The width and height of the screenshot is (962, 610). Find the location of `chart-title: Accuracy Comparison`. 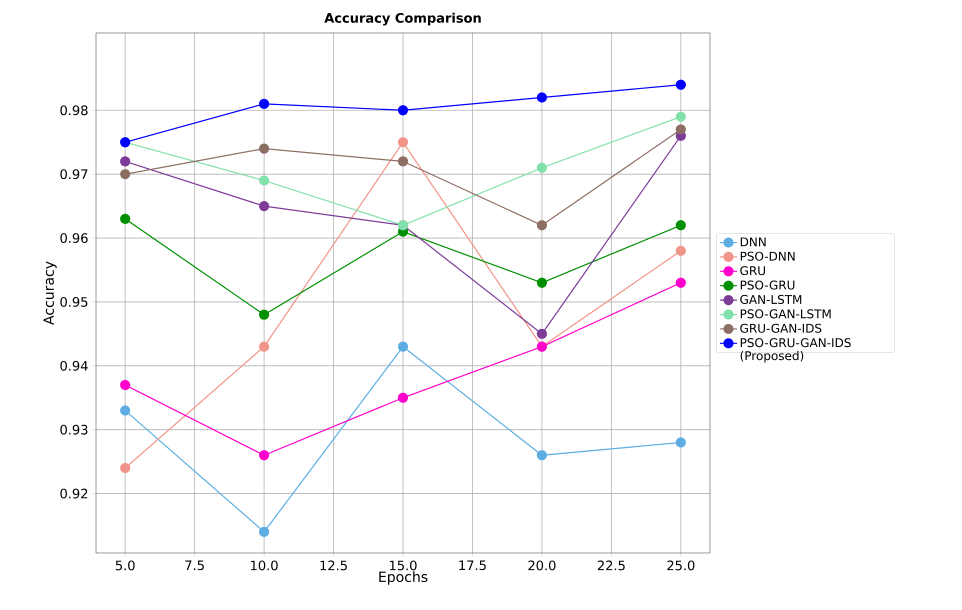

chart-title: Accuracy Comparison is located at coordinates (402, 19).